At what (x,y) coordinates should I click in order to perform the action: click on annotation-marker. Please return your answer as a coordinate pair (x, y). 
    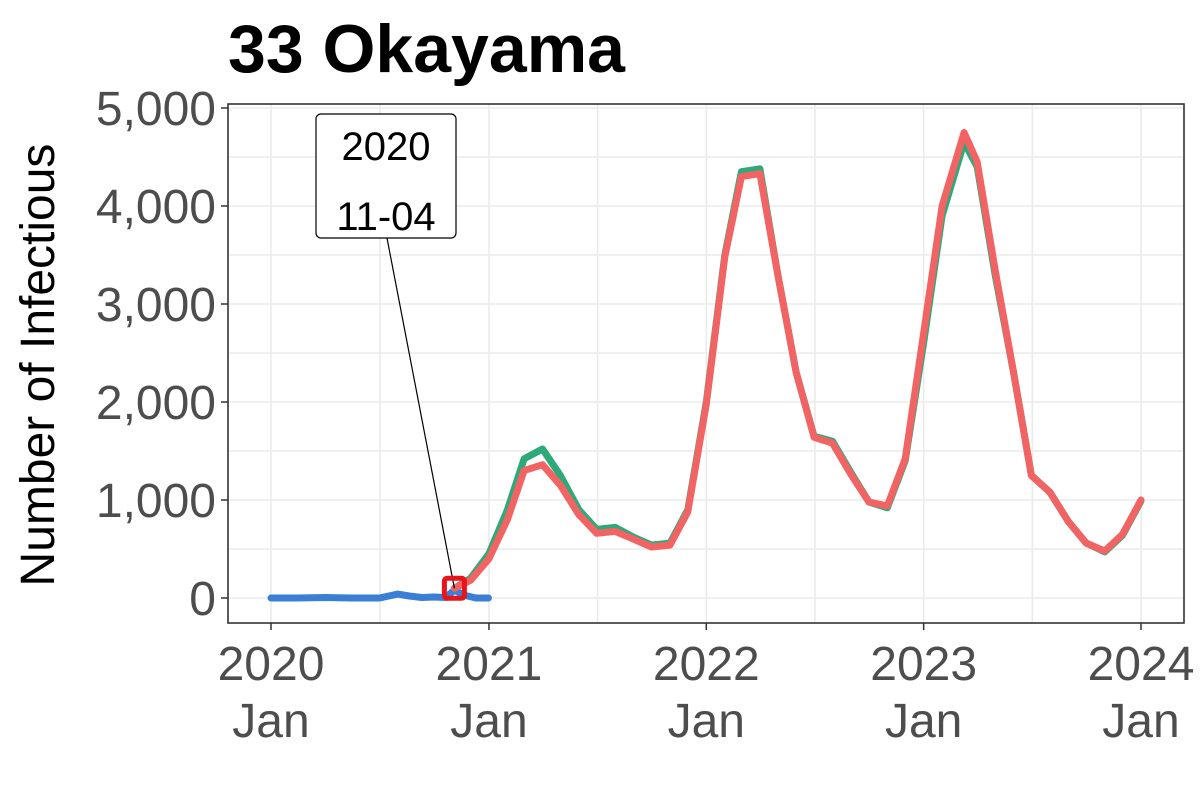
    Looking at the image, I should click on (454, 588).